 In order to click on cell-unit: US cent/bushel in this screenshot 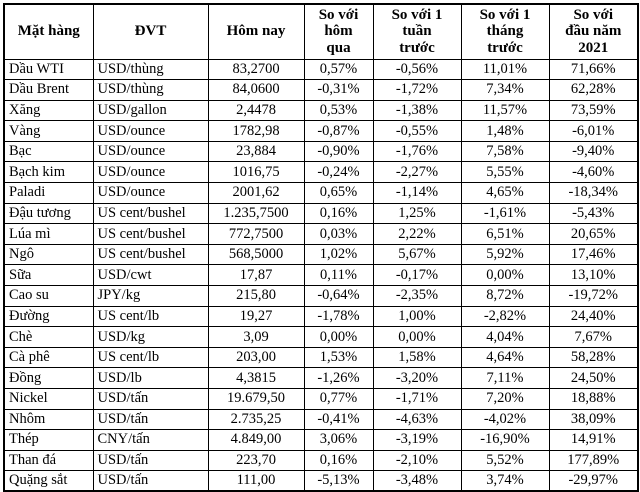, I will do `click(150, 234)`.